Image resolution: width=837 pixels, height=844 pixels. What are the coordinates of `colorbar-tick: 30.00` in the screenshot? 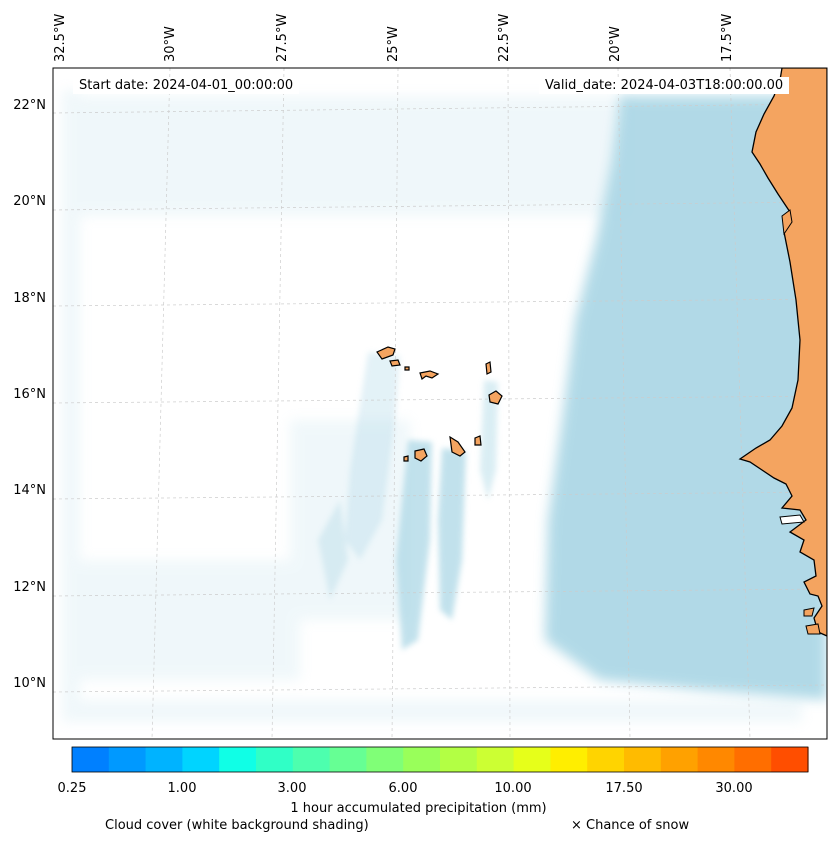 It's located at (734, 788).